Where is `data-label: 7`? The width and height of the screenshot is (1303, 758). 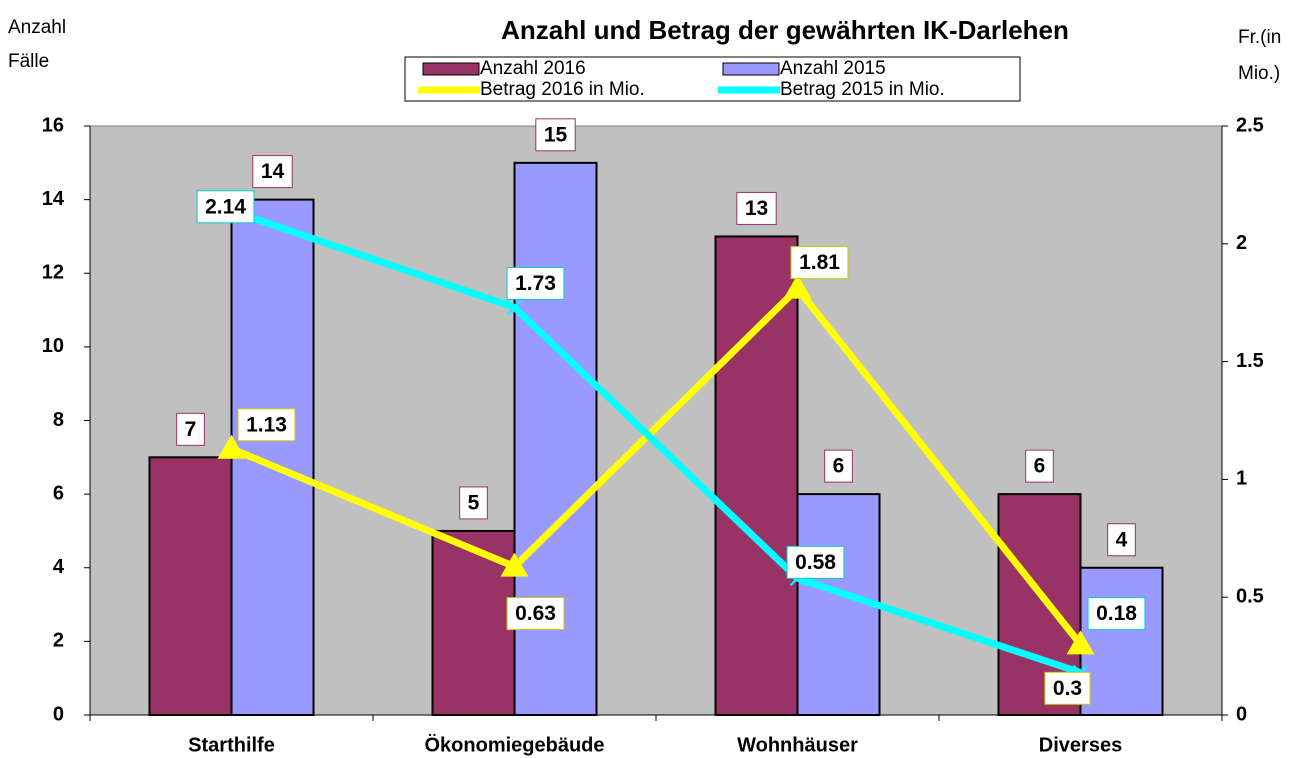 data-label: 7 is located at coordinates (191, 429).